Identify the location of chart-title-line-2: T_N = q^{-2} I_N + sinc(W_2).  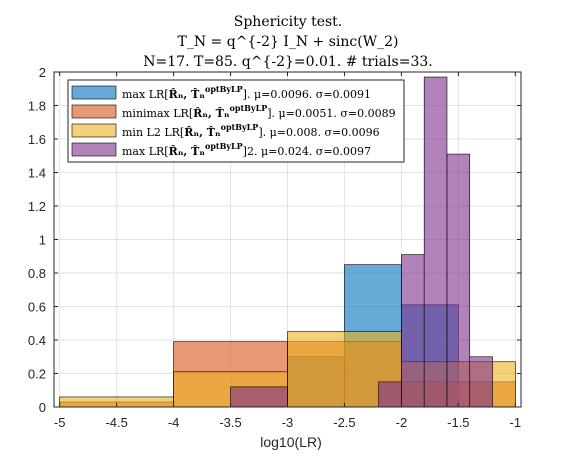
(288, 42).